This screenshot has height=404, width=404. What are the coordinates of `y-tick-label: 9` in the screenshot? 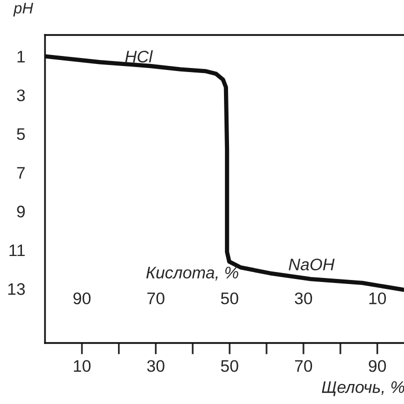 It's located at (21, 212).